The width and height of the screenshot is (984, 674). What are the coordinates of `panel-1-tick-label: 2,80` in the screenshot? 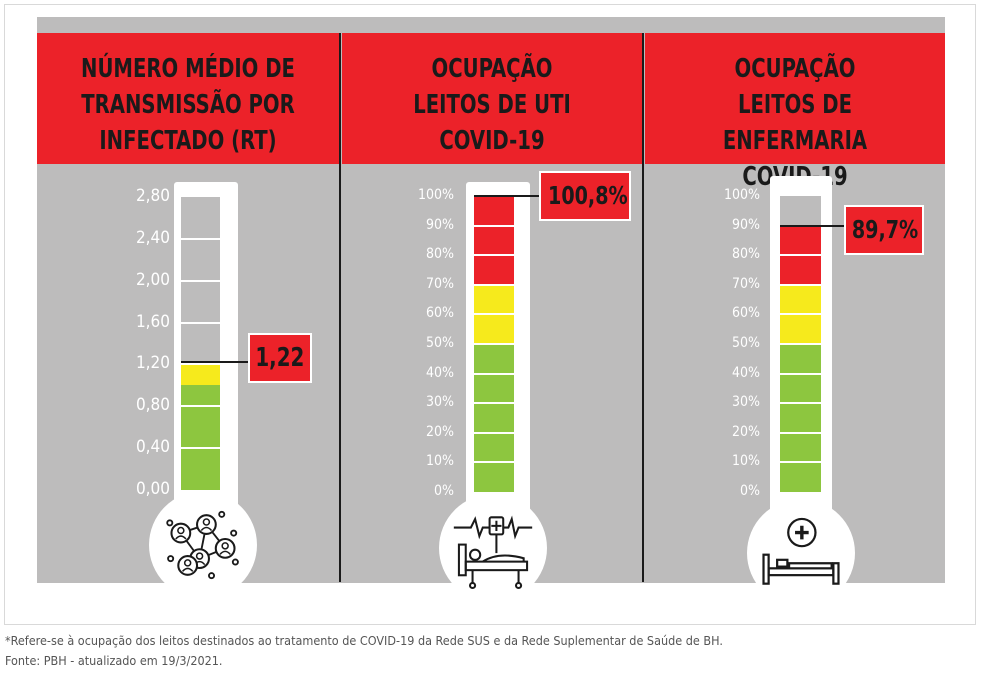 It's located at (152, 196).